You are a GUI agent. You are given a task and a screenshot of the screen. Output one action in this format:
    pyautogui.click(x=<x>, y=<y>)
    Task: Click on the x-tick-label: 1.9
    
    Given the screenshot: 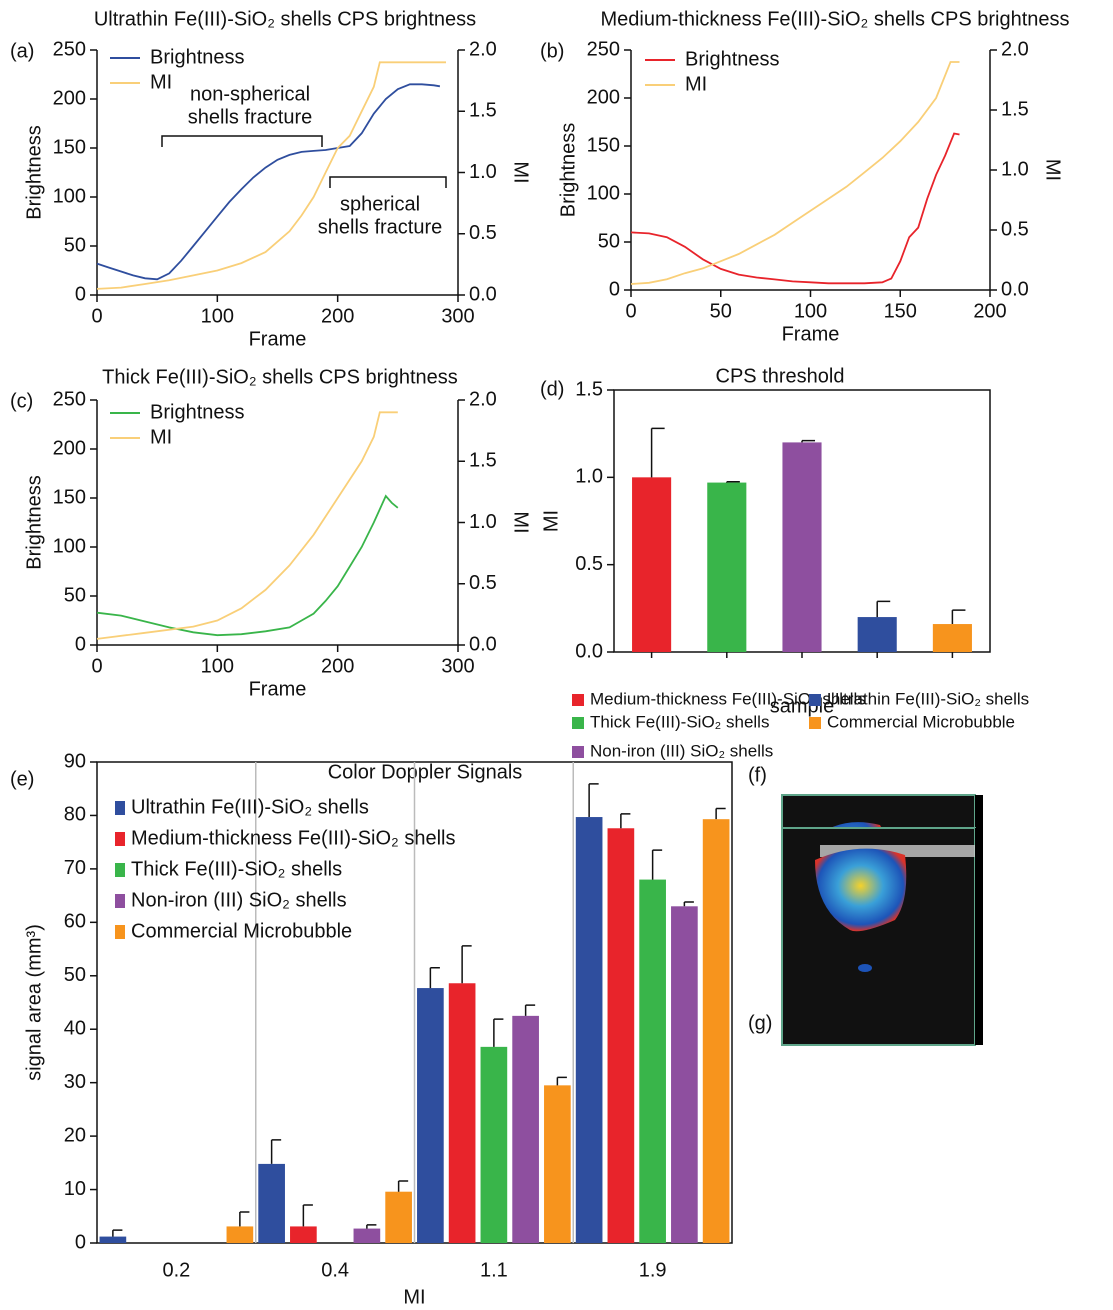 What is the action you would take?
    pyautogui.click(x=653, y=1270)
    